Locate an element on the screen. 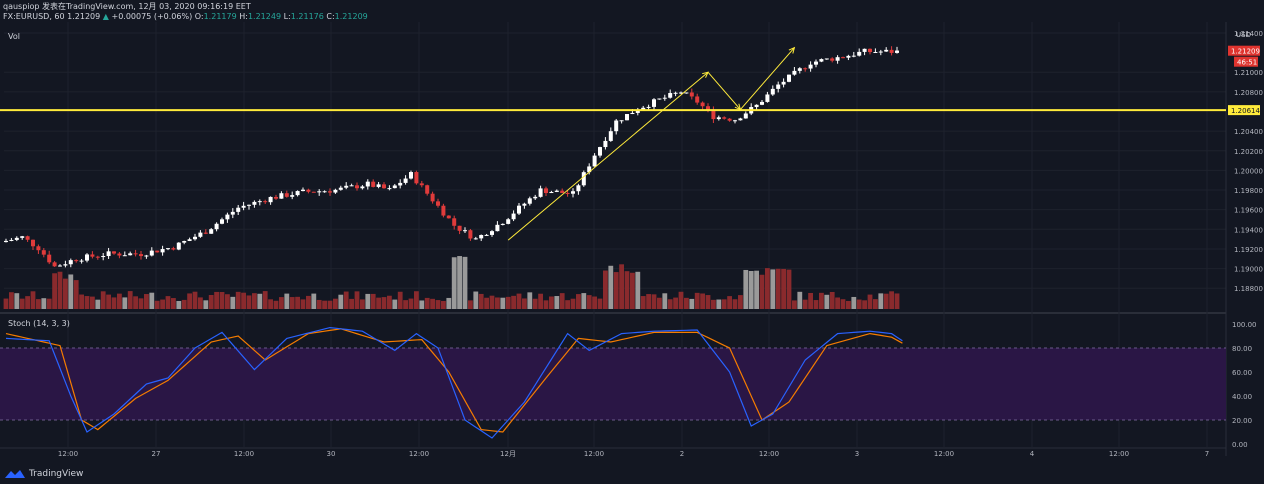 The image size is (1264, 484). stoch-tick: 60.00 is located at coordinates (1242, 373).